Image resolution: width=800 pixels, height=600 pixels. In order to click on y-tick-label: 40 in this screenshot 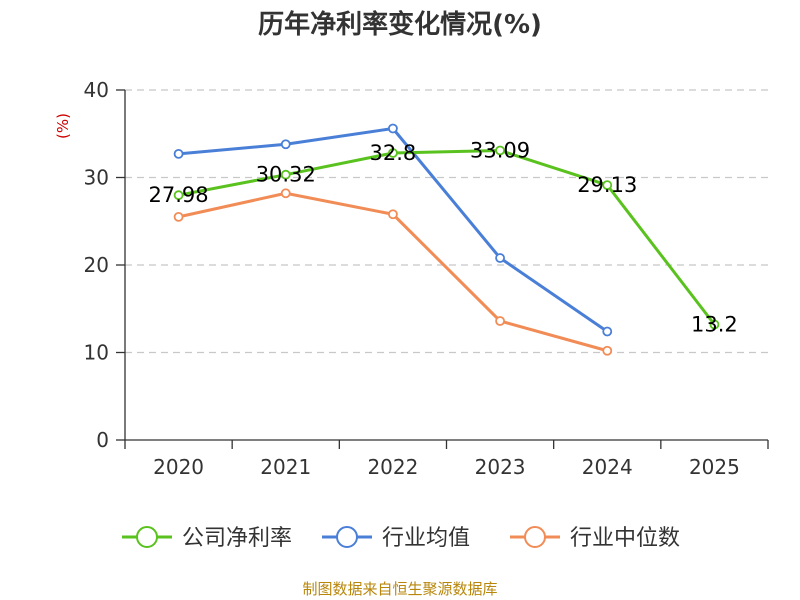, I will do `click(96, 90)`.